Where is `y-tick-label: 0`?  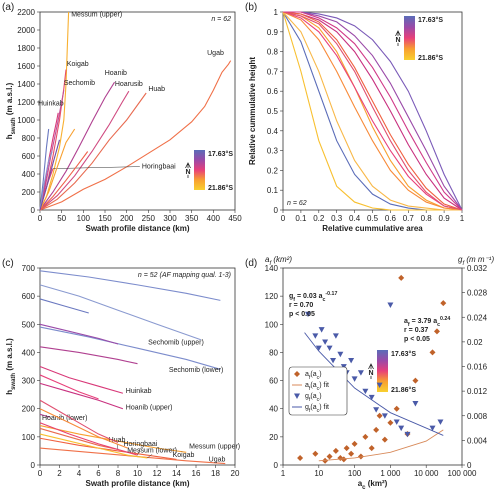
y-tick-label: 0 is located at coordinates (276, 210).